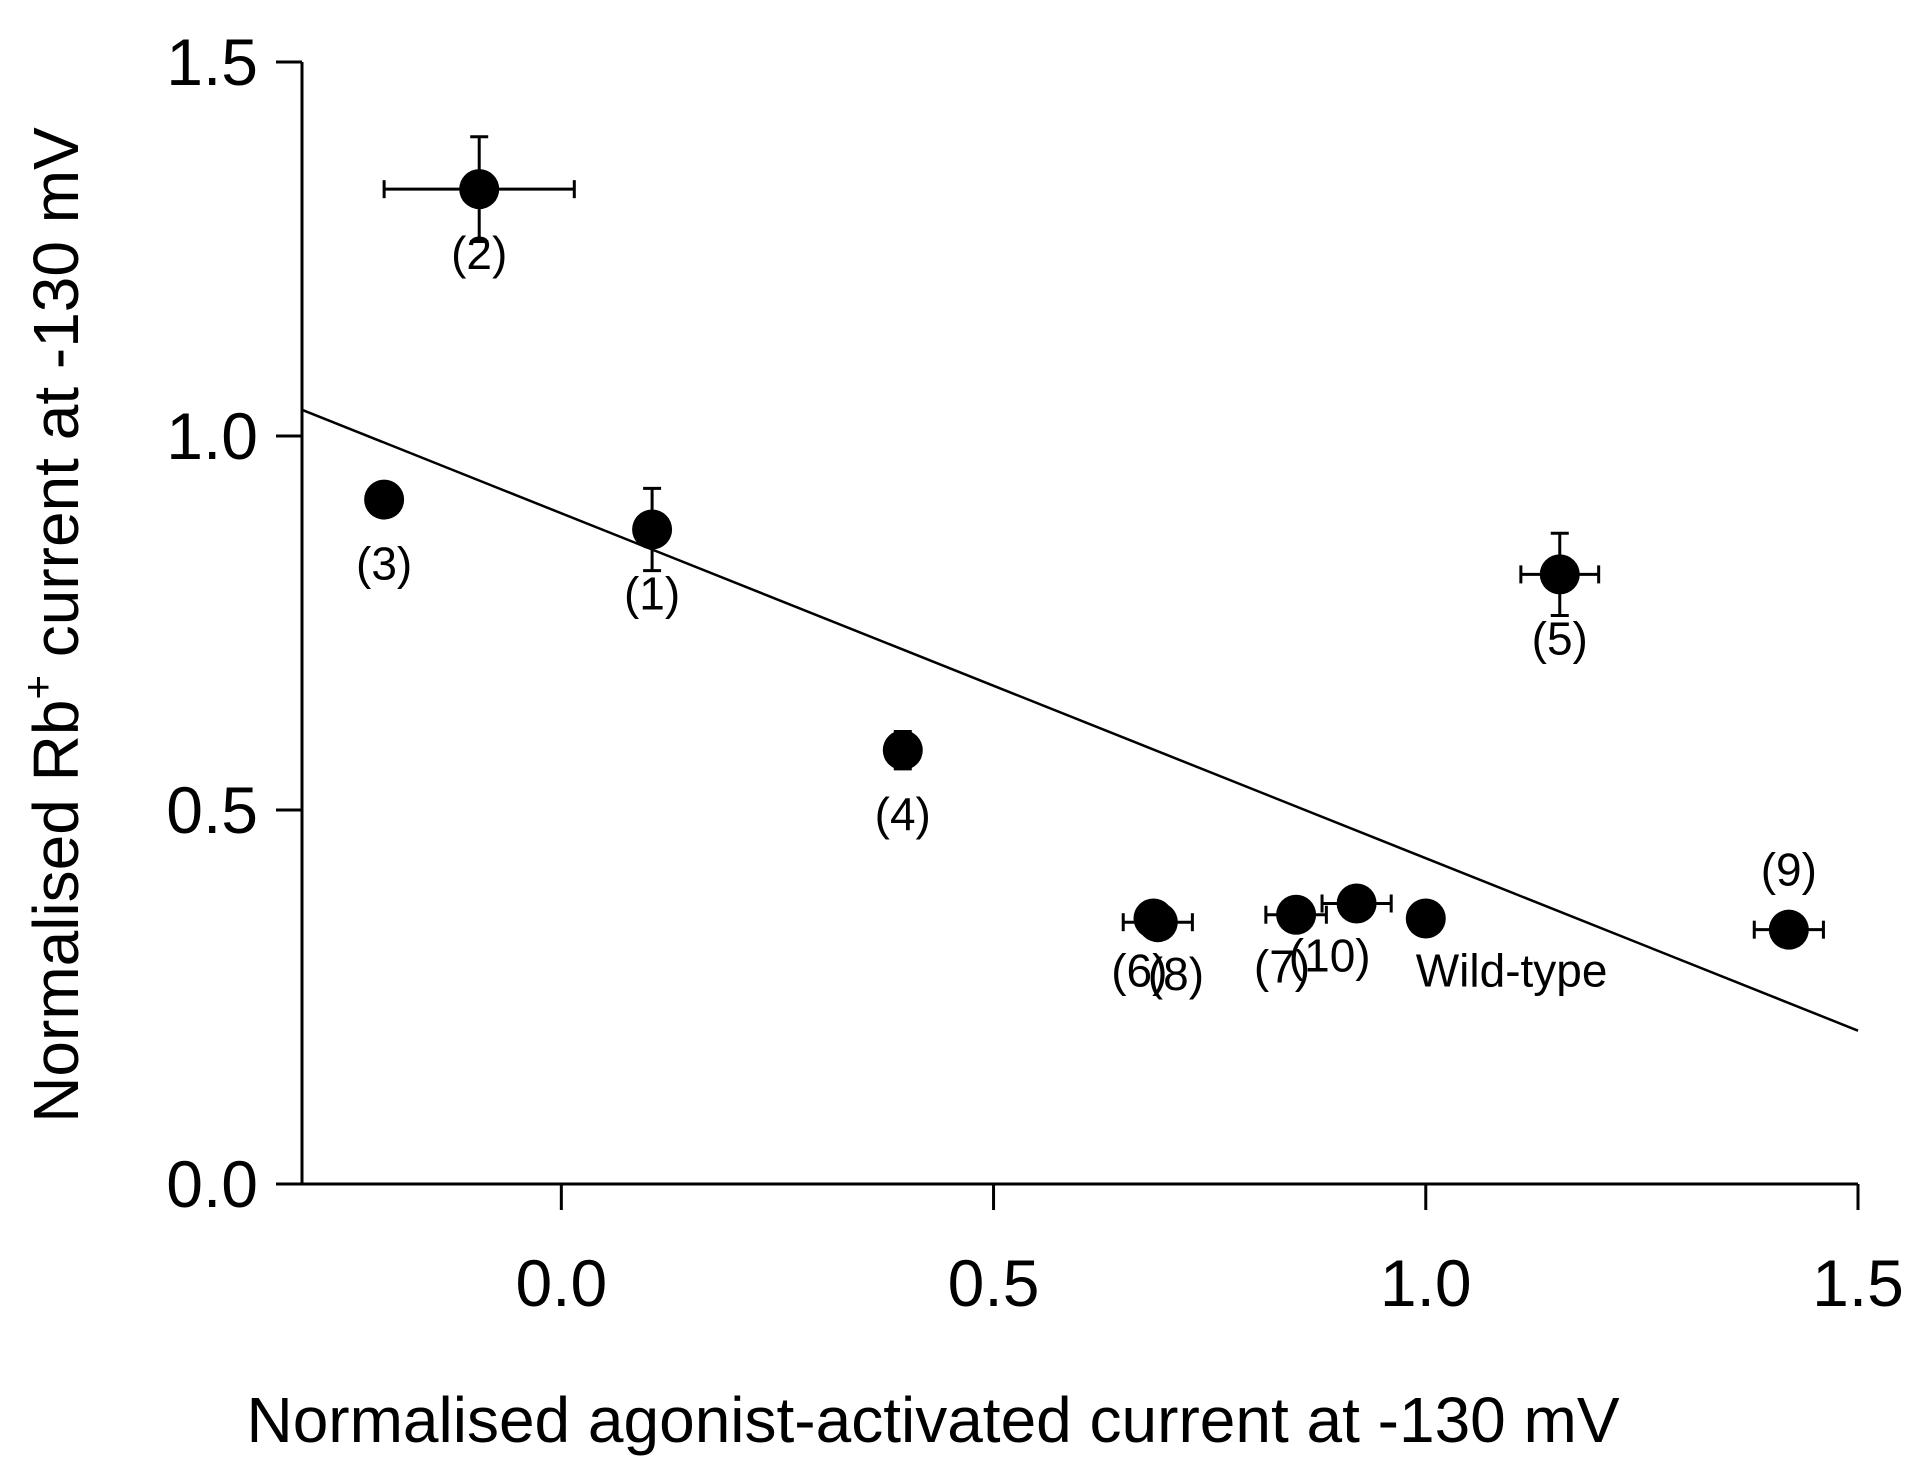 This screenshot has height=1474, width=1920. What do you see at coordinates (1789, 870) in the screenshot?
I see `point-label: (9)` at bounding box center [1789, 870].